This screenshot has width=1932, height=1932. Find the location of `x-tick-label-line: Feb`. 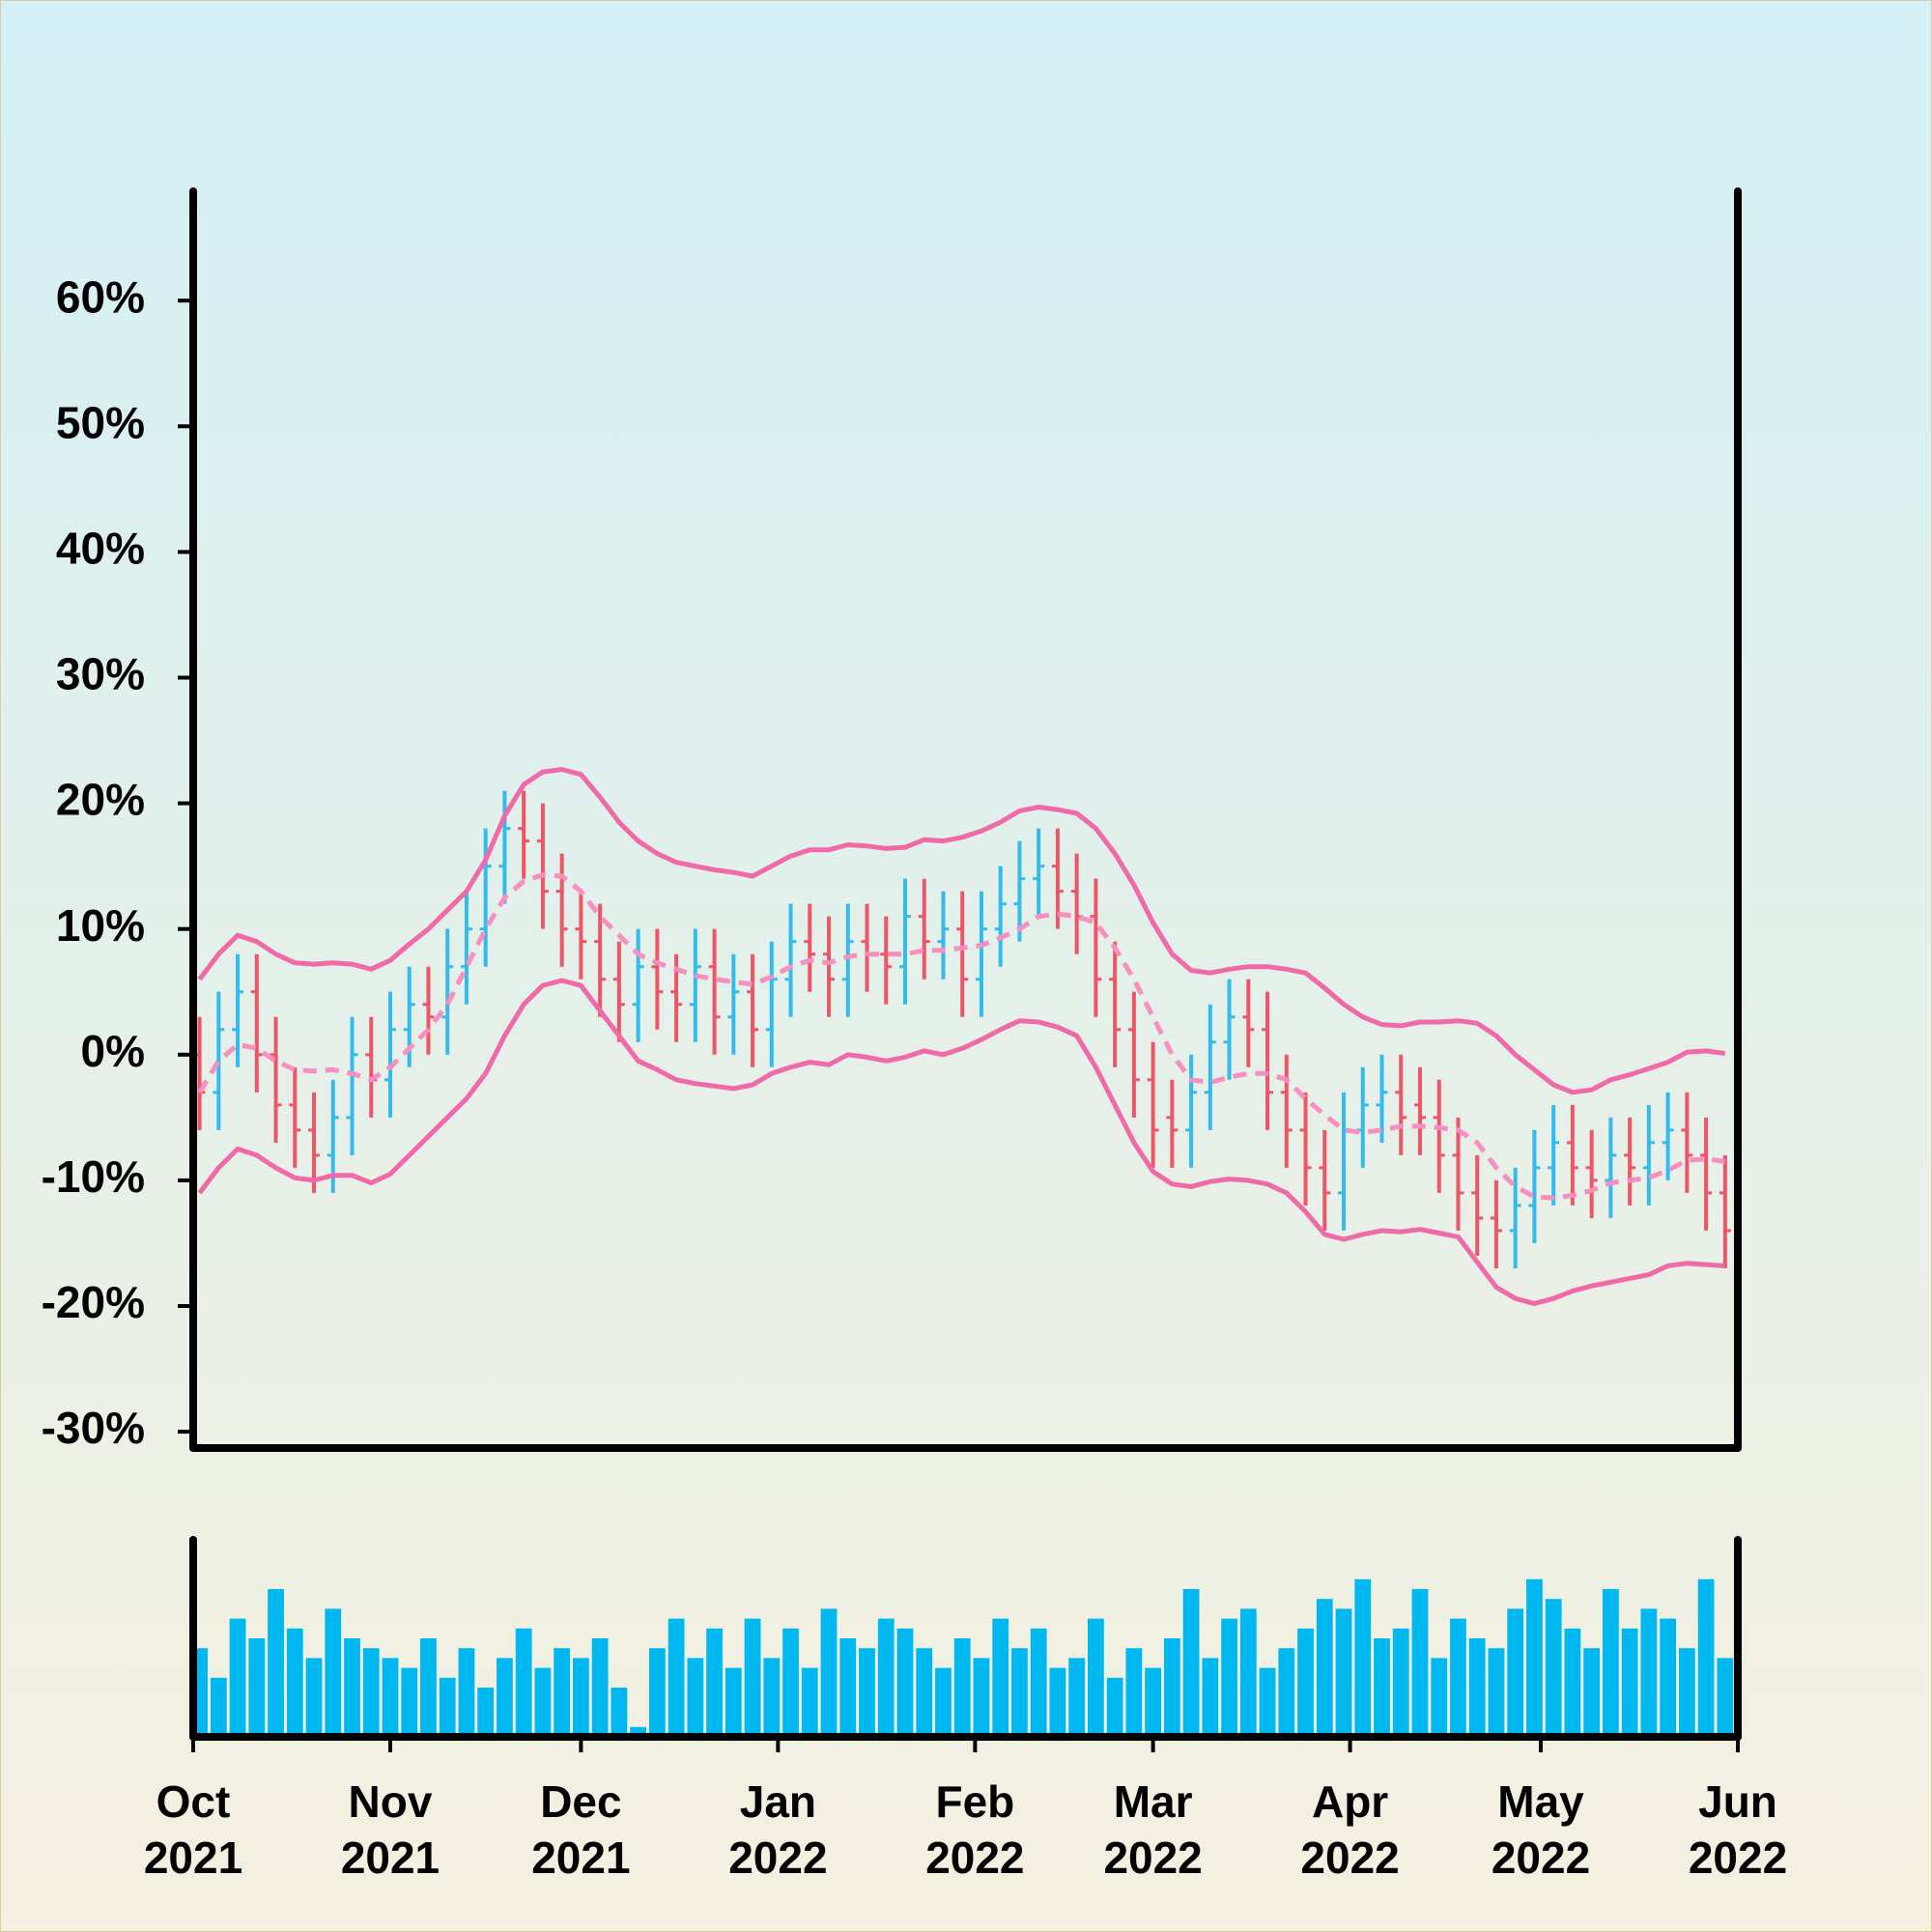

x-tick-label-line: Feb is located at coordinates (974, 1801).